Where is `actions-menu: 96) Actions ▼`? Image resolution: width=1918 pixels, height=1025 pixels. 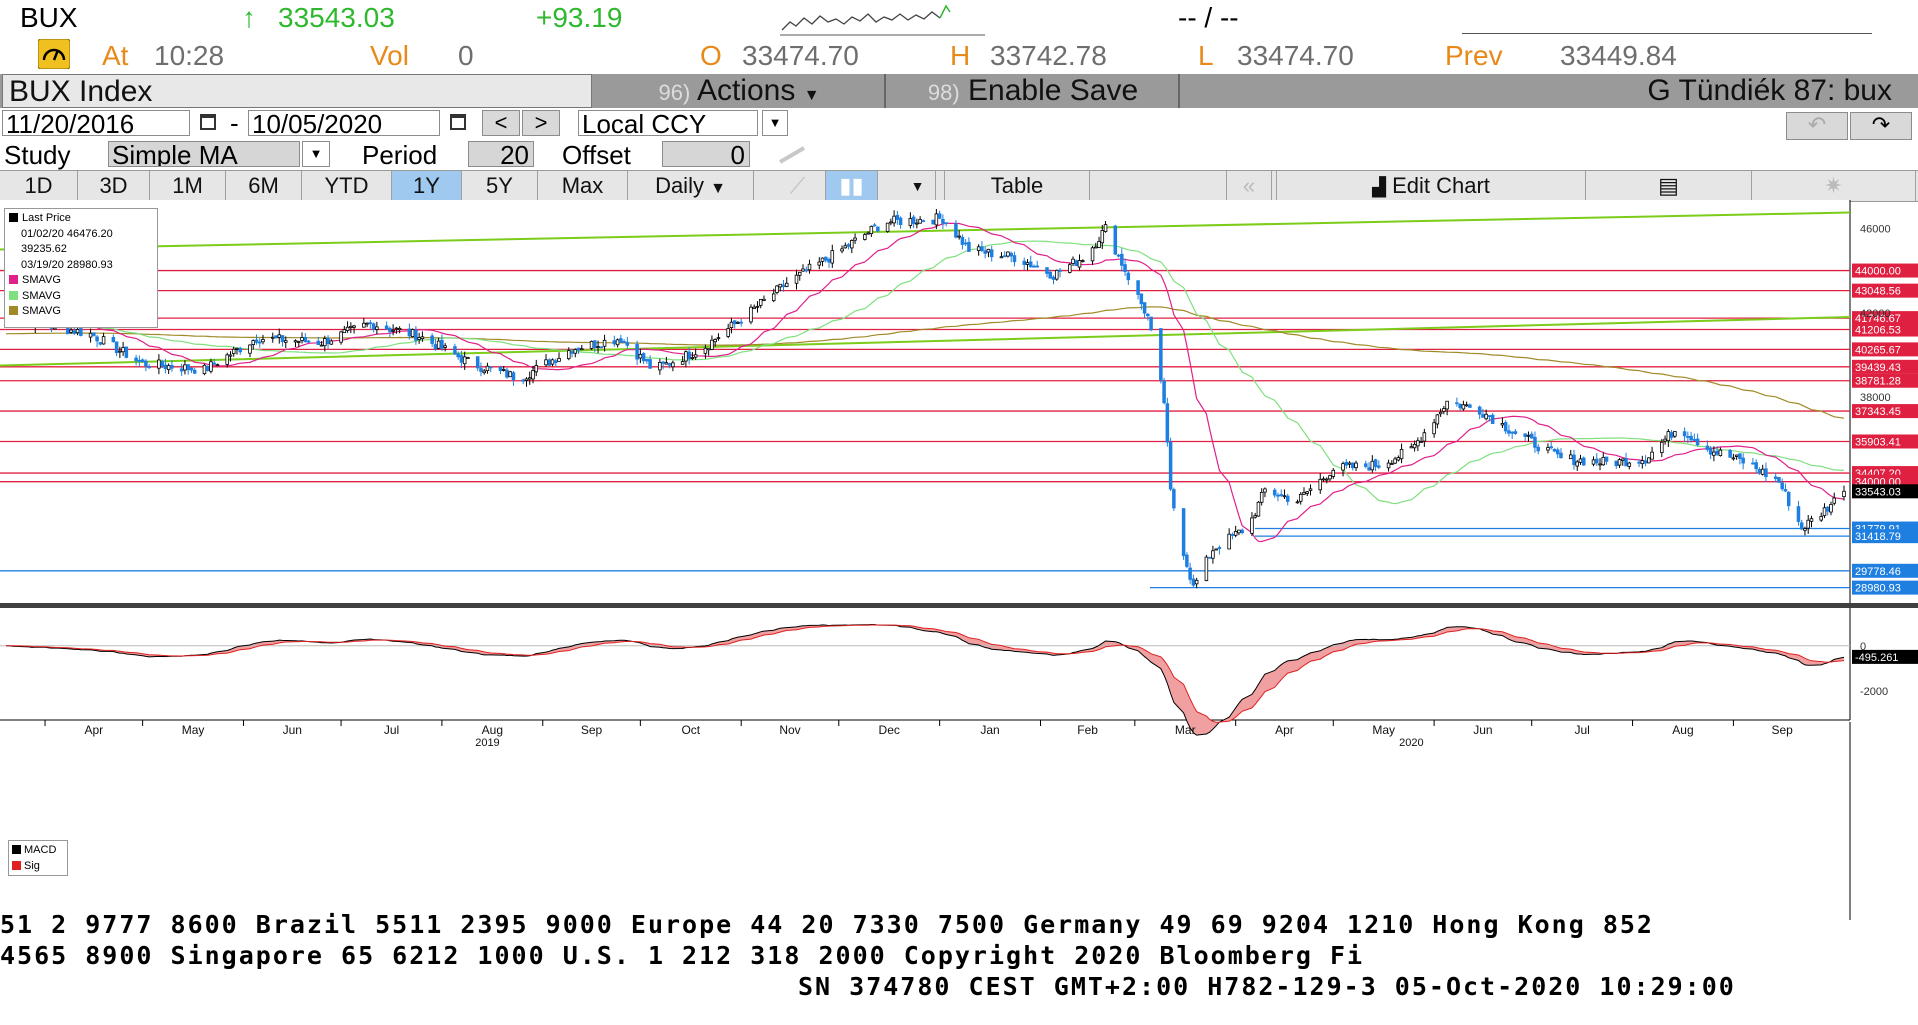 actions-menu: 96) Actions ▼ is located at coordinates (740, 91).